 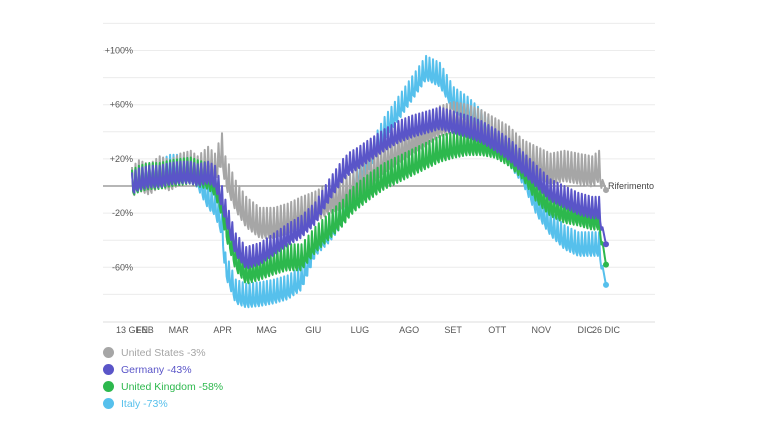 I want to click on legend-label: Italy -73%, so click(x=144, y=403).